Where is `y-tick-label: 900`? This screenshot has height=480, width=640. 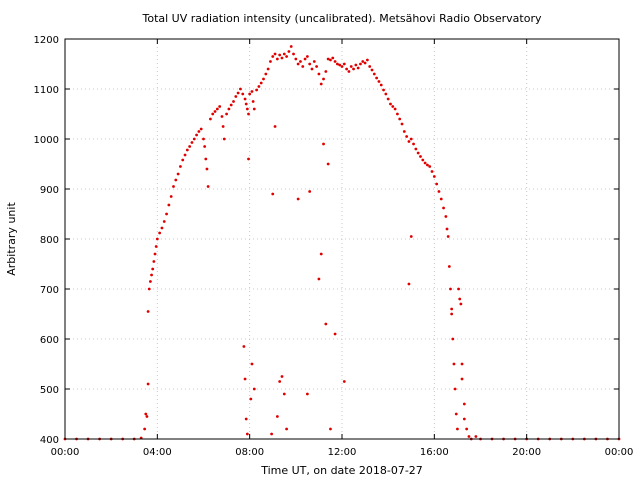
y-tick-label: 900 is located at coordinates (49, 190).